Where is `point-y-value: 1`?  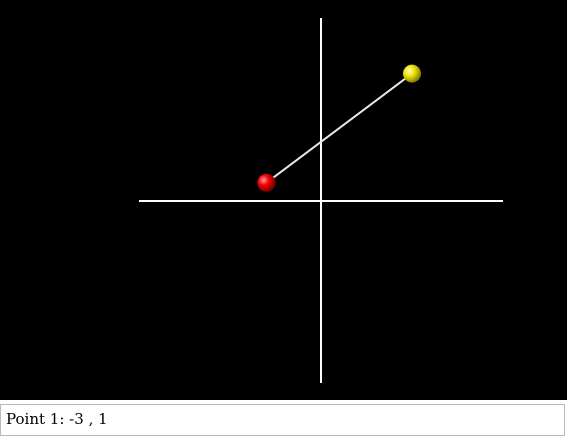 point-y-value: 1 is located at coordinates (103, 419).